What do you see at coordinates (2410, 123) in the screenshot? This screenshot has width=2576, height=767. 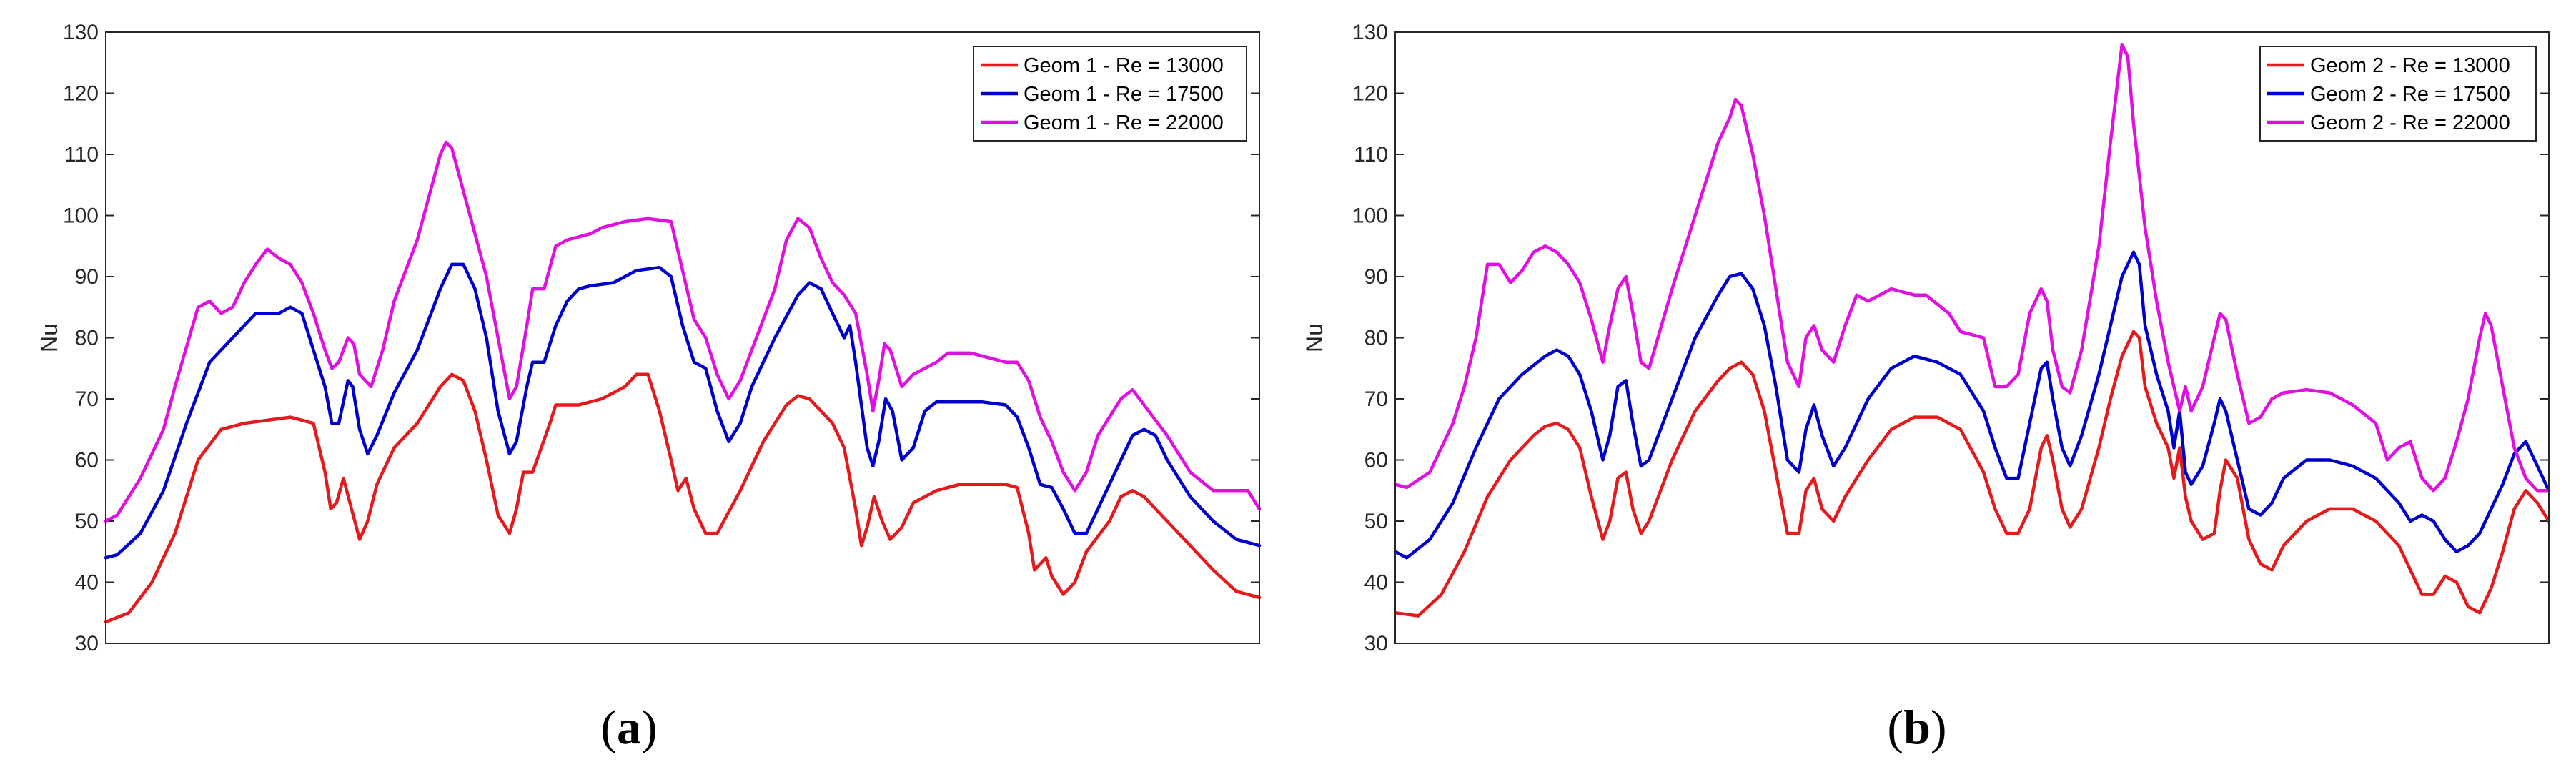 I see `legend-entry: Geom 2 - Re = 22000` at bounding box center [2410, 123].